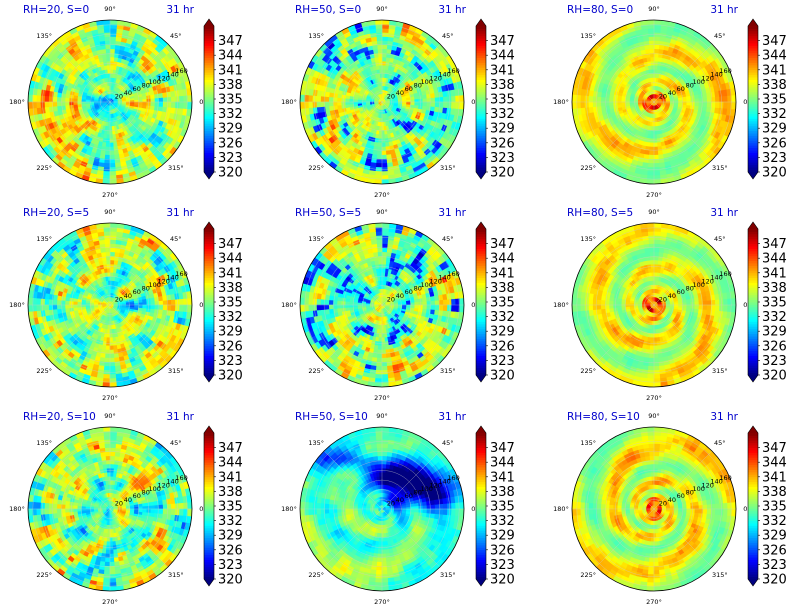 Image resolution: width=793 pixels, height=612 pixels. Describe the element at coordinates (561, 102) in the screenshot. I see `angular-tick-label: 180°` at that location.